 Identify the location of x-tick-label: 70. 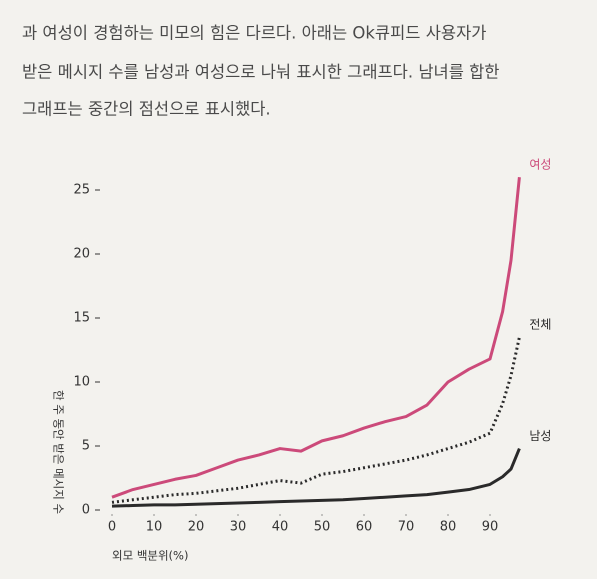
(406, 527).